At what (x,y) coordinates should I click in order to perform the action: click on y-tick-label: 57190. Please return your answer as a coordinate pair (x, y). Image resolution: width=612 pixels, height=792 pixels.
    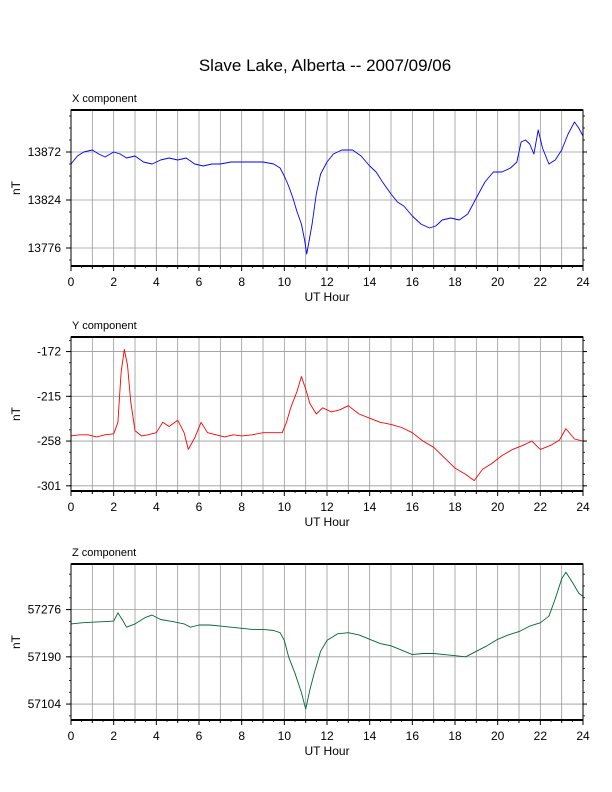
    Looking at the image, I should click on (45, 657).